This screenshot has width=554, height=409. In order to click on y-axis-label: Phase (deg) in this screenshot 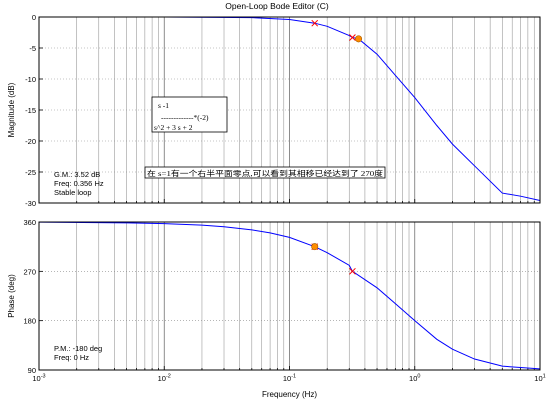, I will do `click(11, 296)`.